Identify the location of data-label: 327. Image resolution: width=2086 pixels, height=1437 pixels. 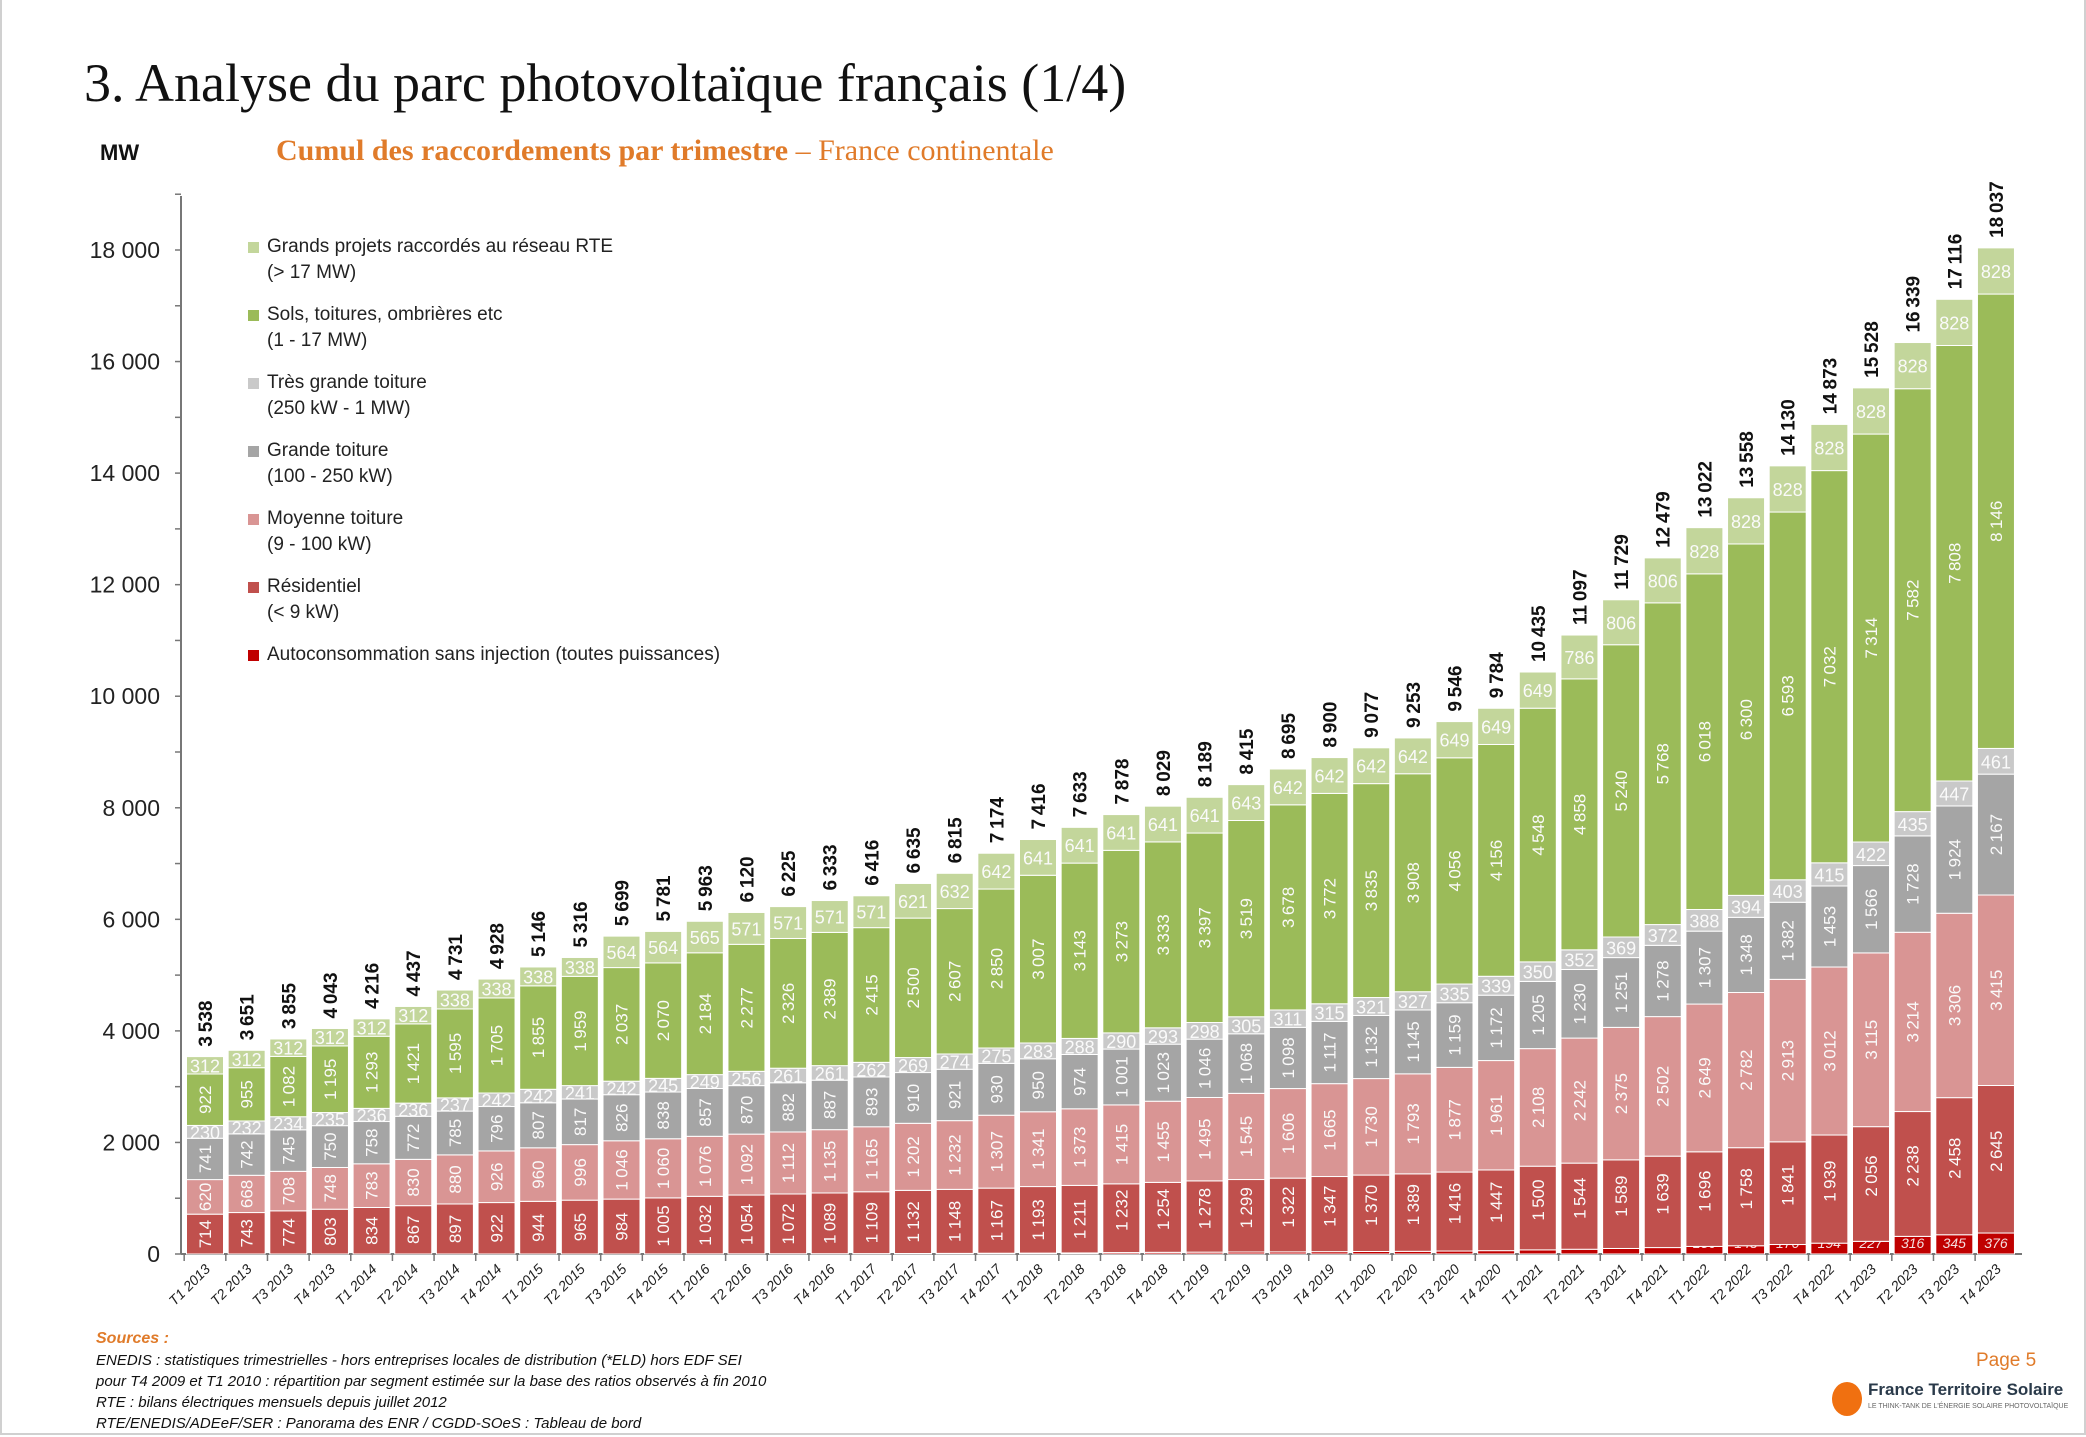
(1413, 1002).